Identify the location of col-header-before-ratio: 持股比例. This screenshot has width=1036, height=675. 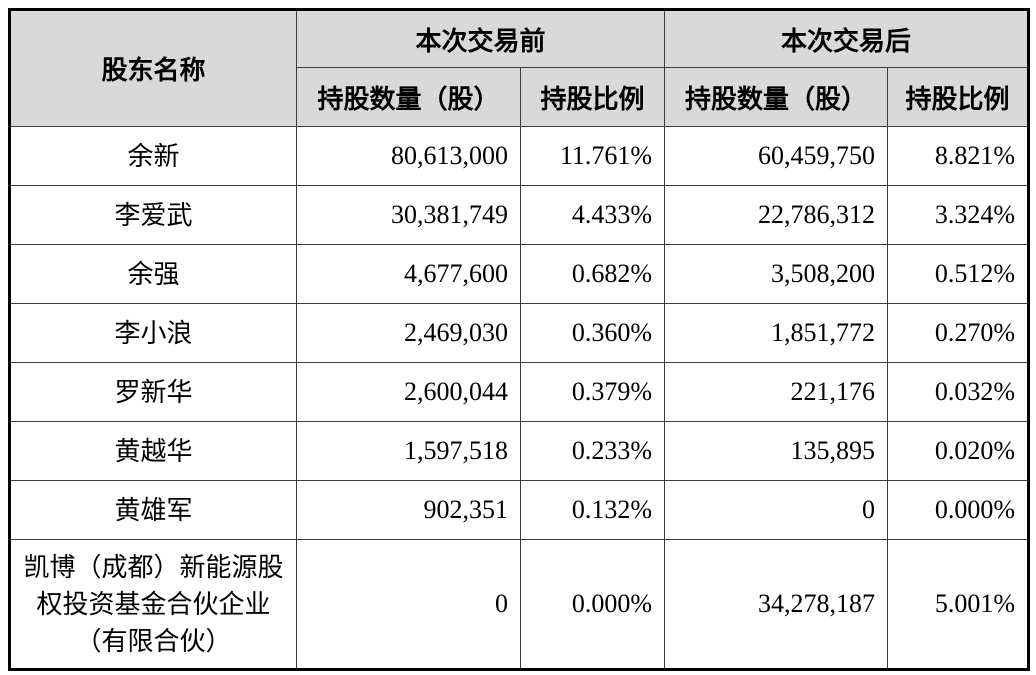
(592, 97).